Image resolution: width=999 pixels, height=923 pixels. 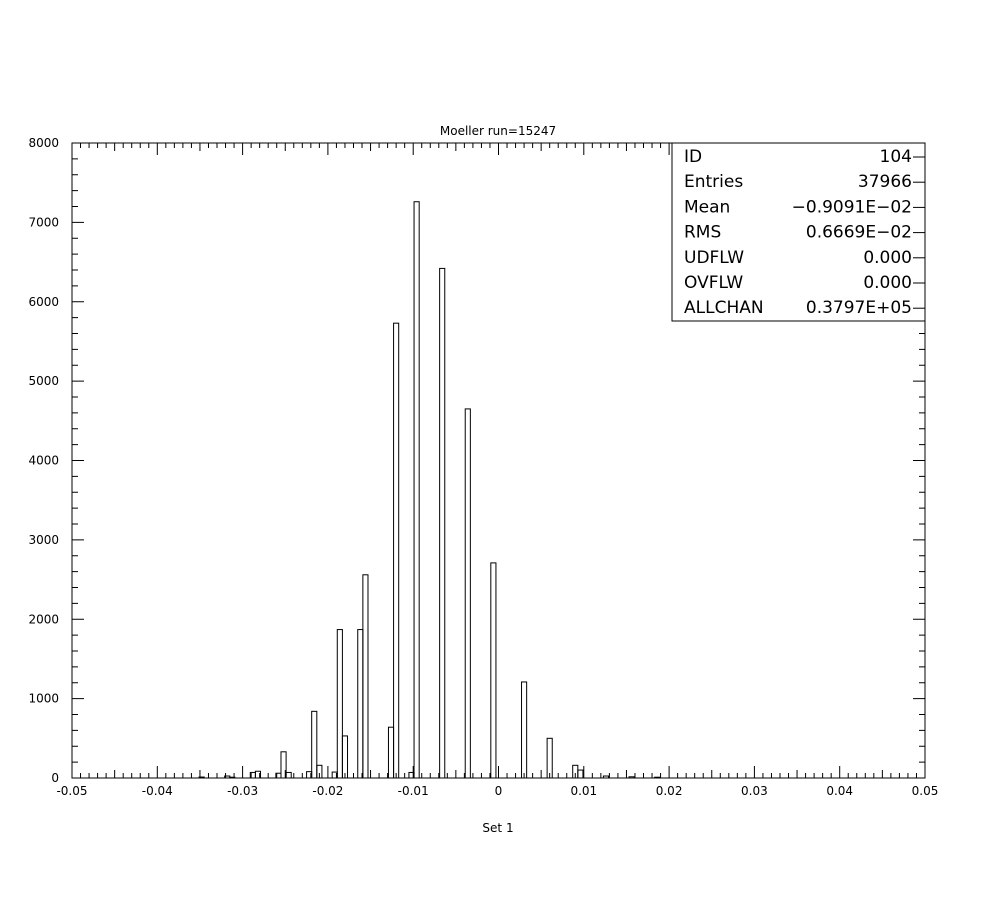 I want to click on x-tick-label: 0.01, so click(x=583, y=791).